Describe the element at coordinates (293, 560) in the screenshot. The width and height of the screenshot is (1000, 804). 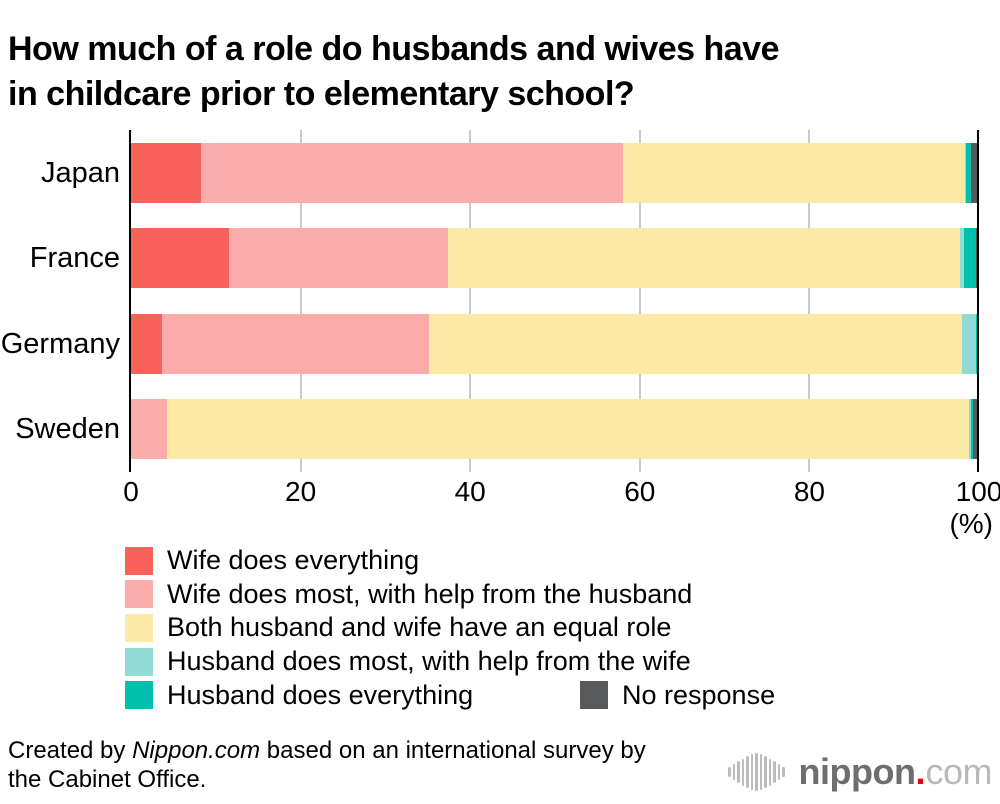
I see `legend-label: Wife does everything` at that location.